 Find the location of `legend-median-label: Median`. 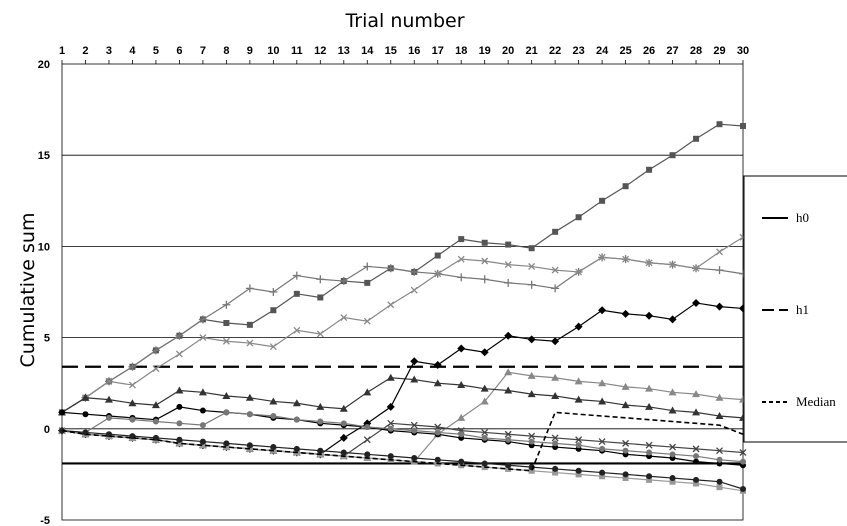

legend-median-label: Median is located at coordinates (816, 401).